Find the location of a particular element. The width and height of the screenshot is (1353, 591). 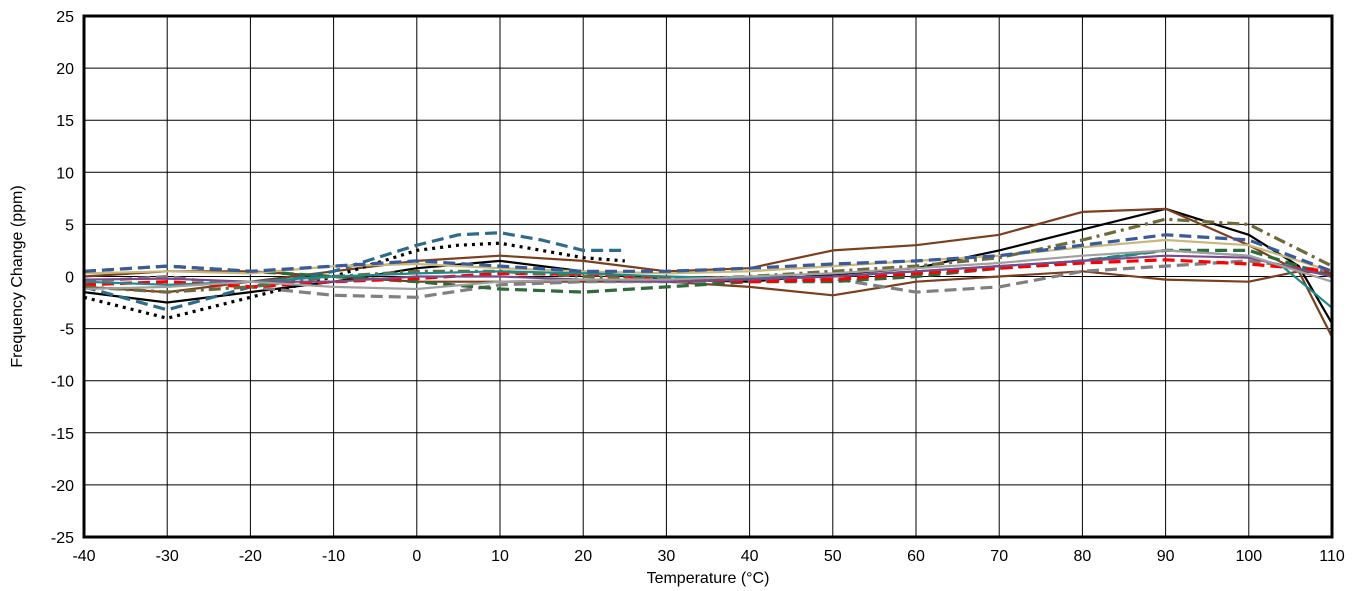

y-tick-label: 20 is located at coordinates (65, 69).